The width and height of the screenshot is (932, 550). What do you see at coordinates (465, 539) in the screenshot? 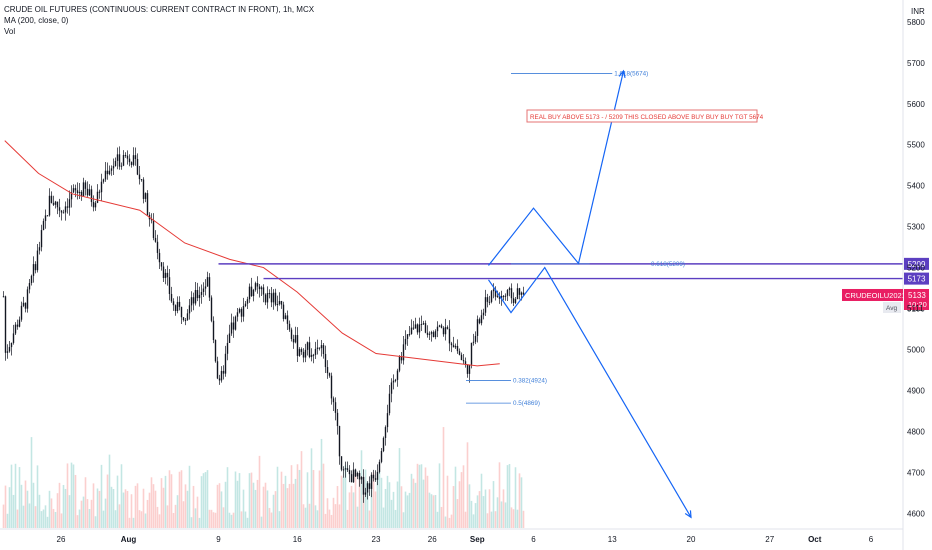
I see `time-axis: 26 Aug 9 16 23 26 Sep 6 13 20 27 Oct 6` at bounding box center [465, 539].